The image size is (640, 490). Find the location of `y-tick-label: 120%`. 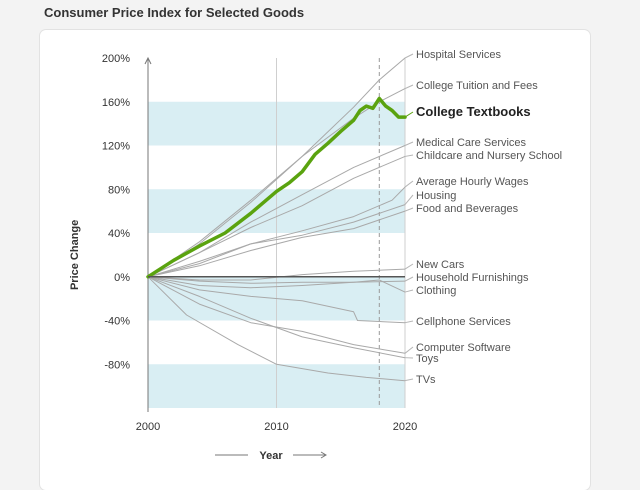

y-tick-label: 120% is located at coordinates (116, 147).